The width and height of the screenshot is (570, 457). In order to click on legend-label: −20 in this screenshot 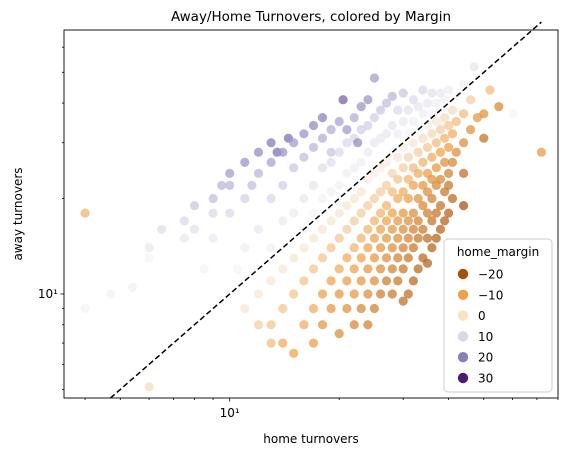, I will do `click(490, 275)`.